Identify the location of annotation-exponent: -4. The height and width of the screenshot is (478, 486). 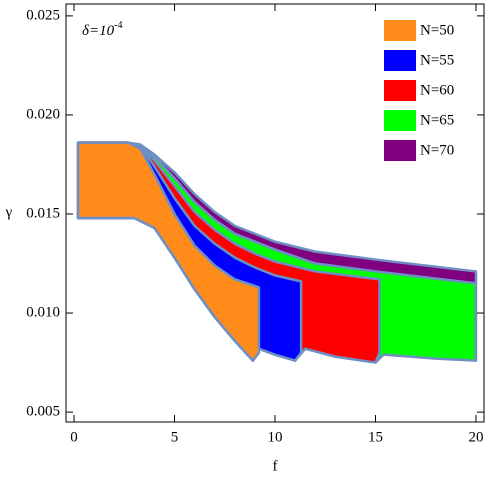
(118, 25).